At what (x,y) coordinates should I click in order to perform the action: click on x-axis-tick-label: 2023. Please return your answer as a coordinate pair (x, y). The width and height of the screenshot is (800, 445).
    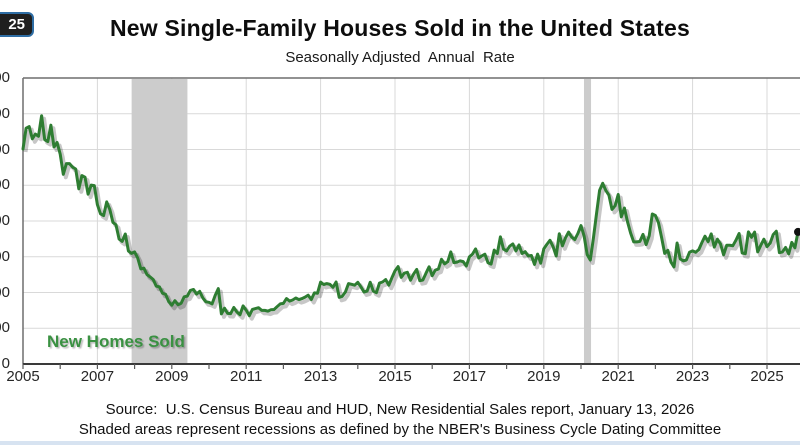
    Looking at the image, I should click on (692, 376).